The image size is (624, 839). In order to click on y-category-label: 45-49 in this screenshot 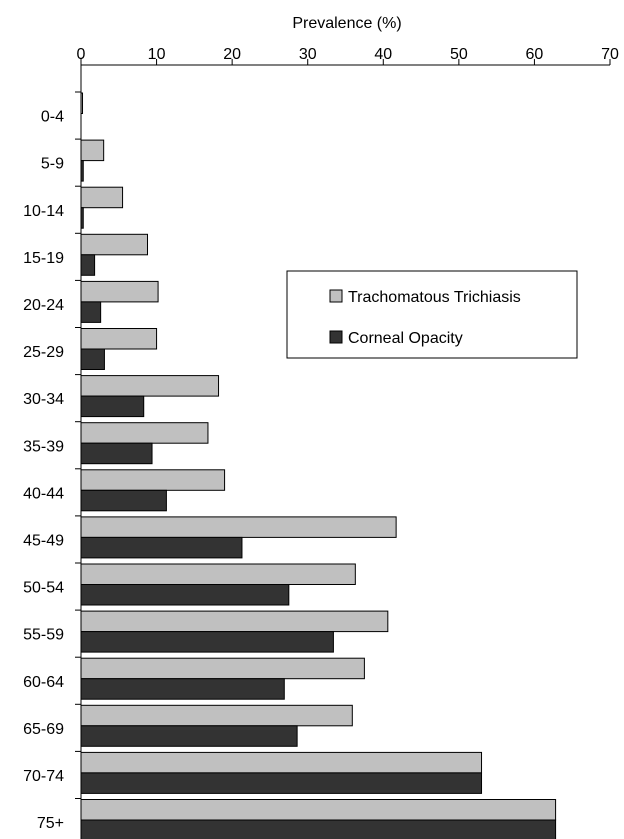, I will do `click(43, 540)`.